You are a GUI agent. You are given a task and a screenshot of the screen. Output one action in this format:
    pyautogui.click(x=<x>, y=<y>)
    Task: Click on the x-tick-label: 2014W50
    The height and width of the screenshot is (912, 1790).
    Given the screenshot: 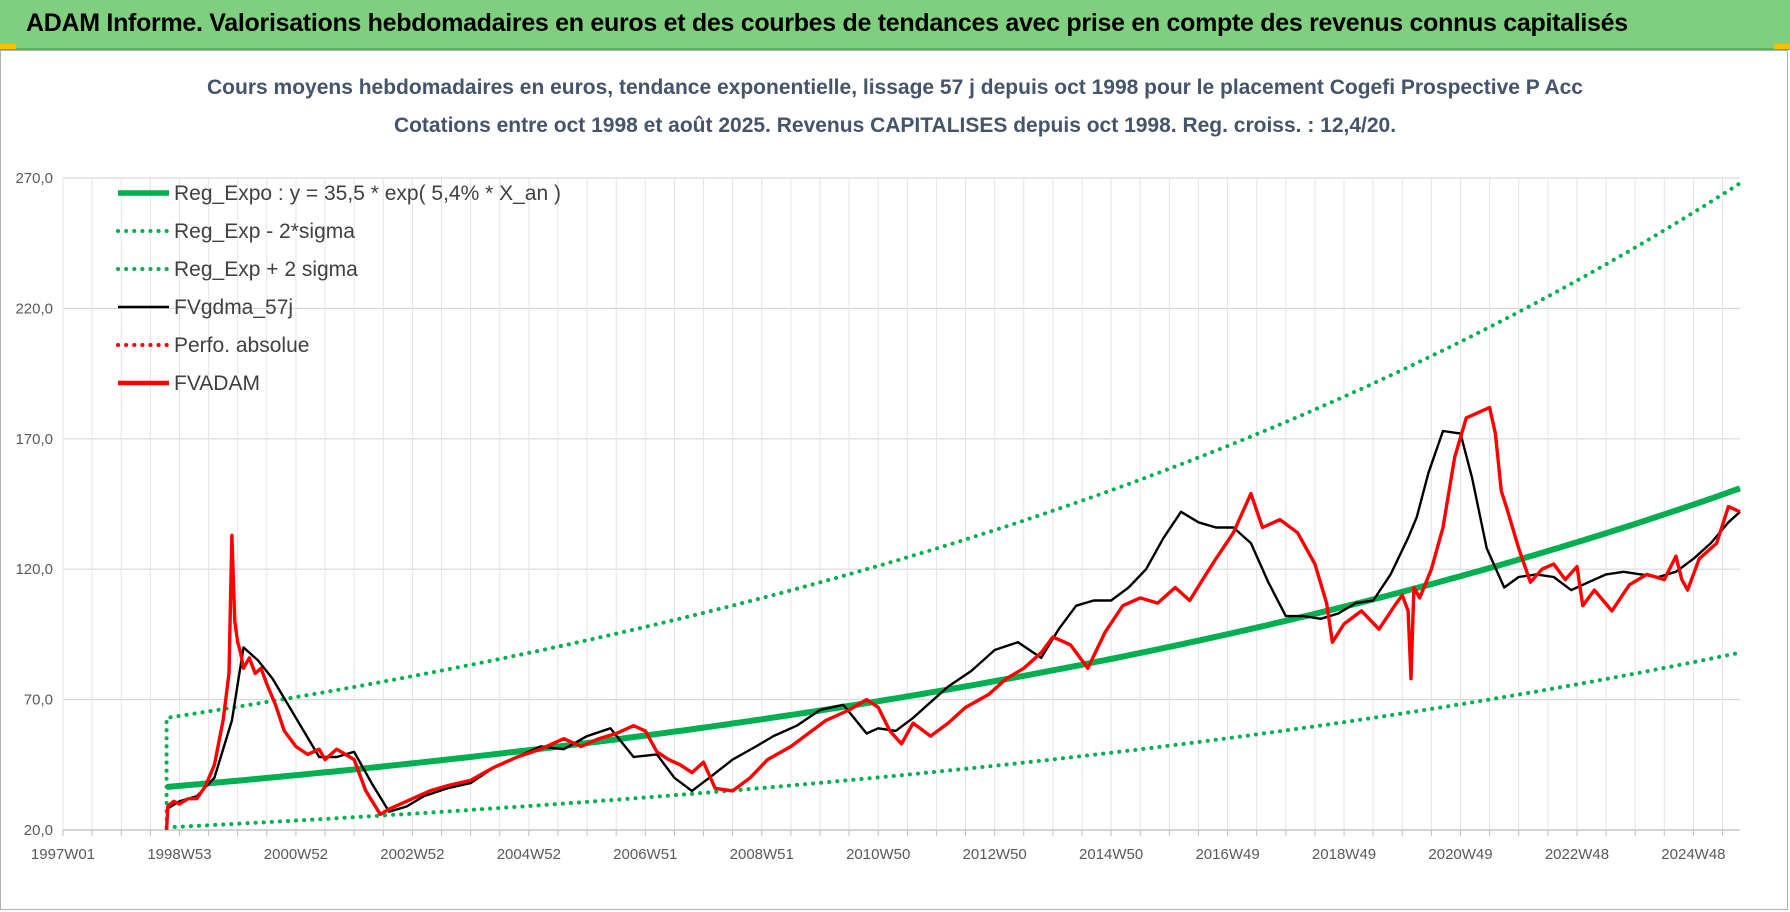 What is the action you would take?
    pyautogui.click(x=1111, y=854)
    